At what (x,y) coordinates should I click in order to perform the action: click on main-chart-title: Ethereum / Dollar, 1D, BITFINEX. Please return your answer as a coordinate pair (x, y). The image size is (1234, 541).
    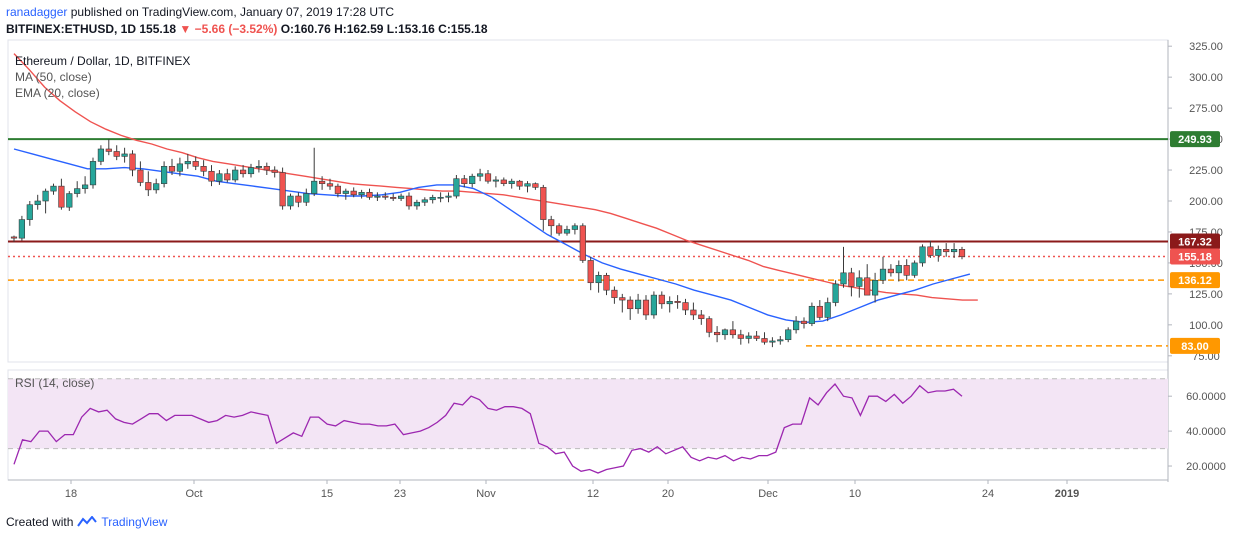
    Looking at the image, I should click on (102, 61).